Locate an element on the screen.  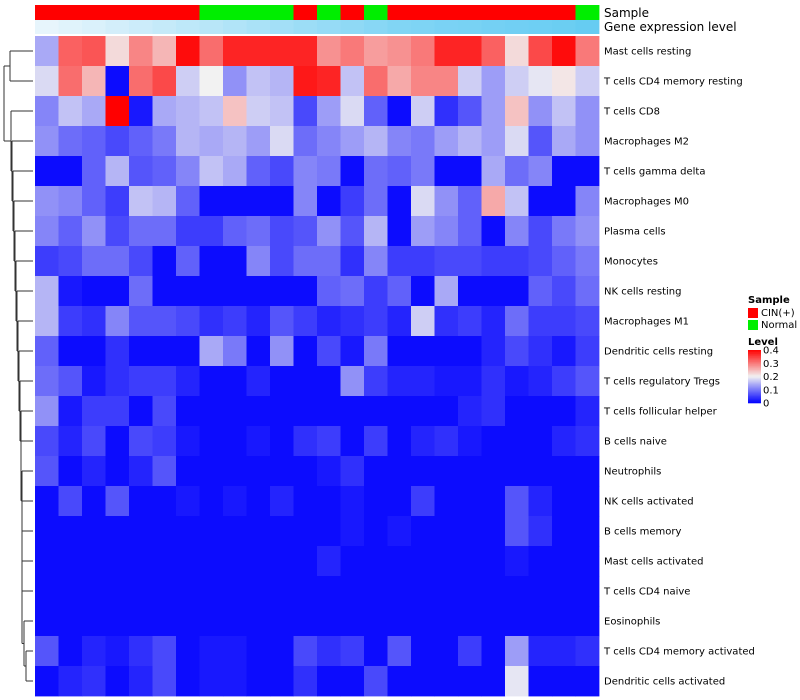
row-label: Mast cells resting is located at coordinates (647, 52).